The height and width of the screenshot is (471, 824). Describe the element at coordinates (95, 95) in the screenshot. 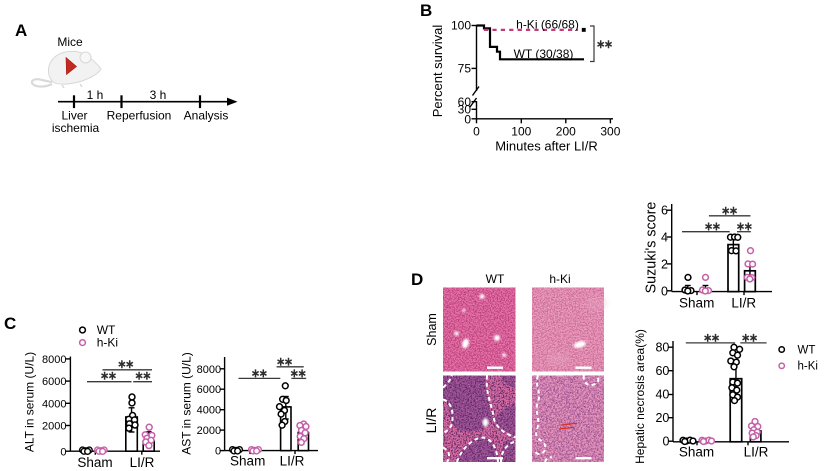

I see `svg-text: 1 h` at that location.